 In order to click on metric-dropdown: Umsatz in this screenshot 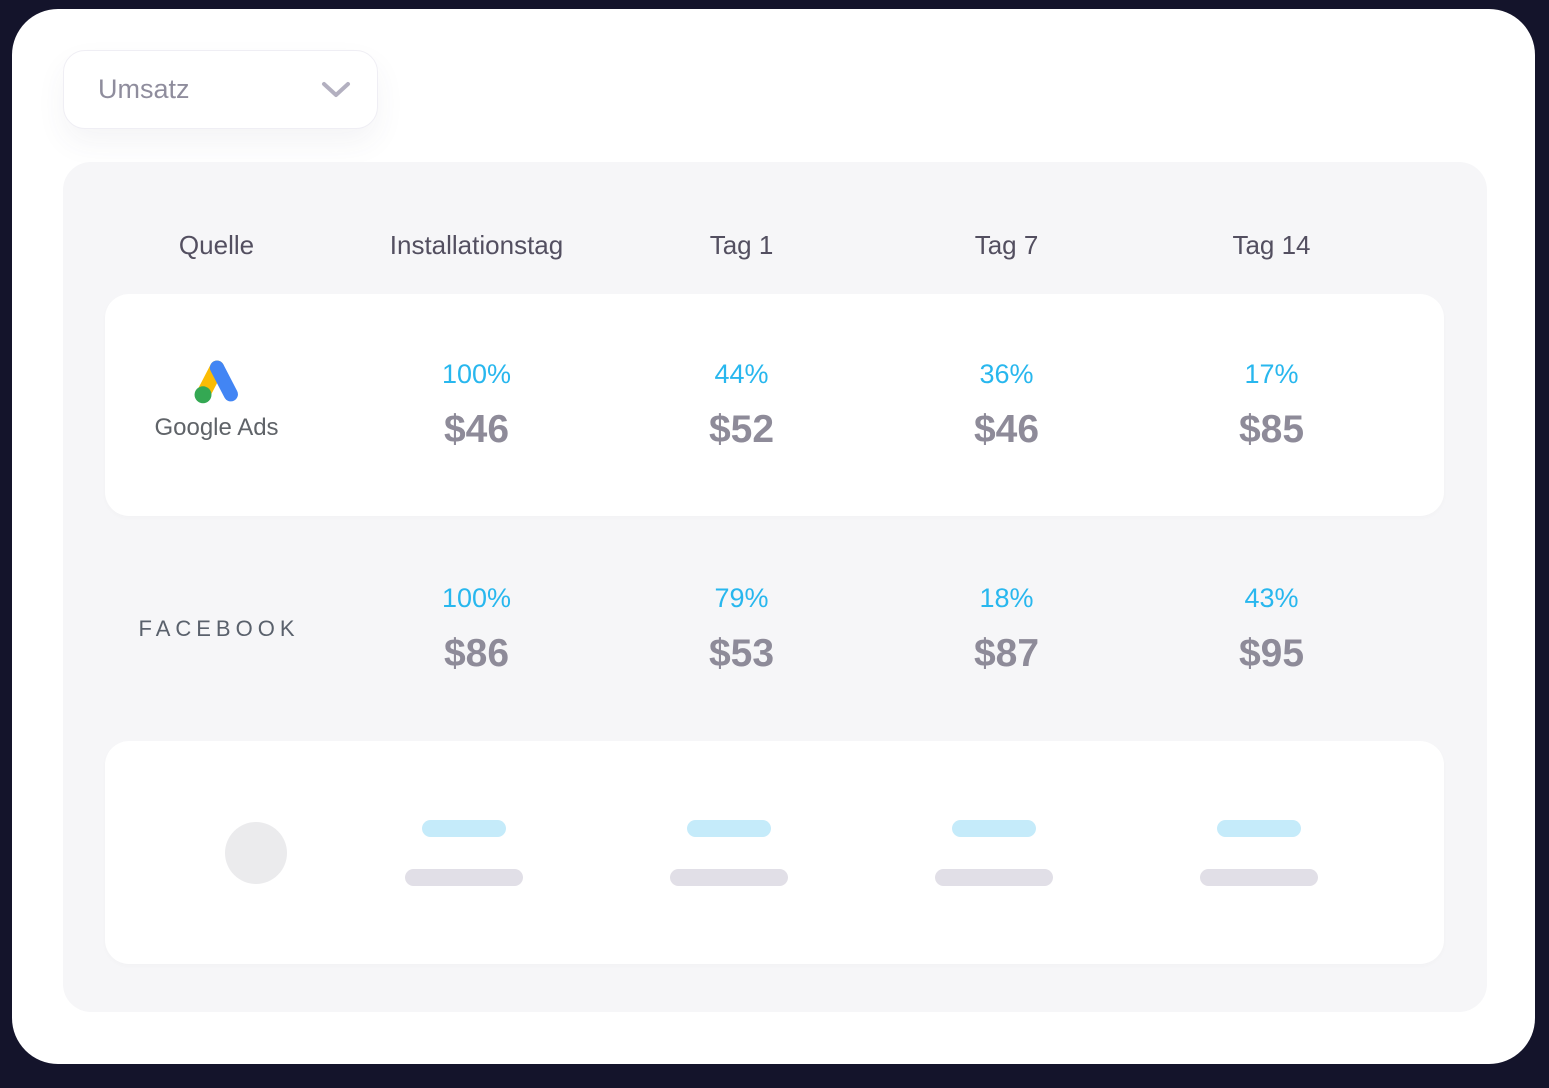, I will do `click(220, 89)`.